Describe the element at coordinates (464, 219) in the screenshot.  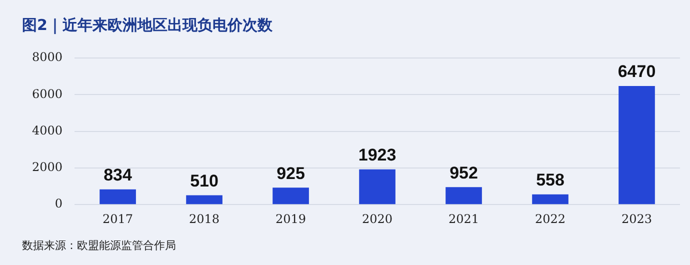
I see `x-tick-label: 2021` at that location.